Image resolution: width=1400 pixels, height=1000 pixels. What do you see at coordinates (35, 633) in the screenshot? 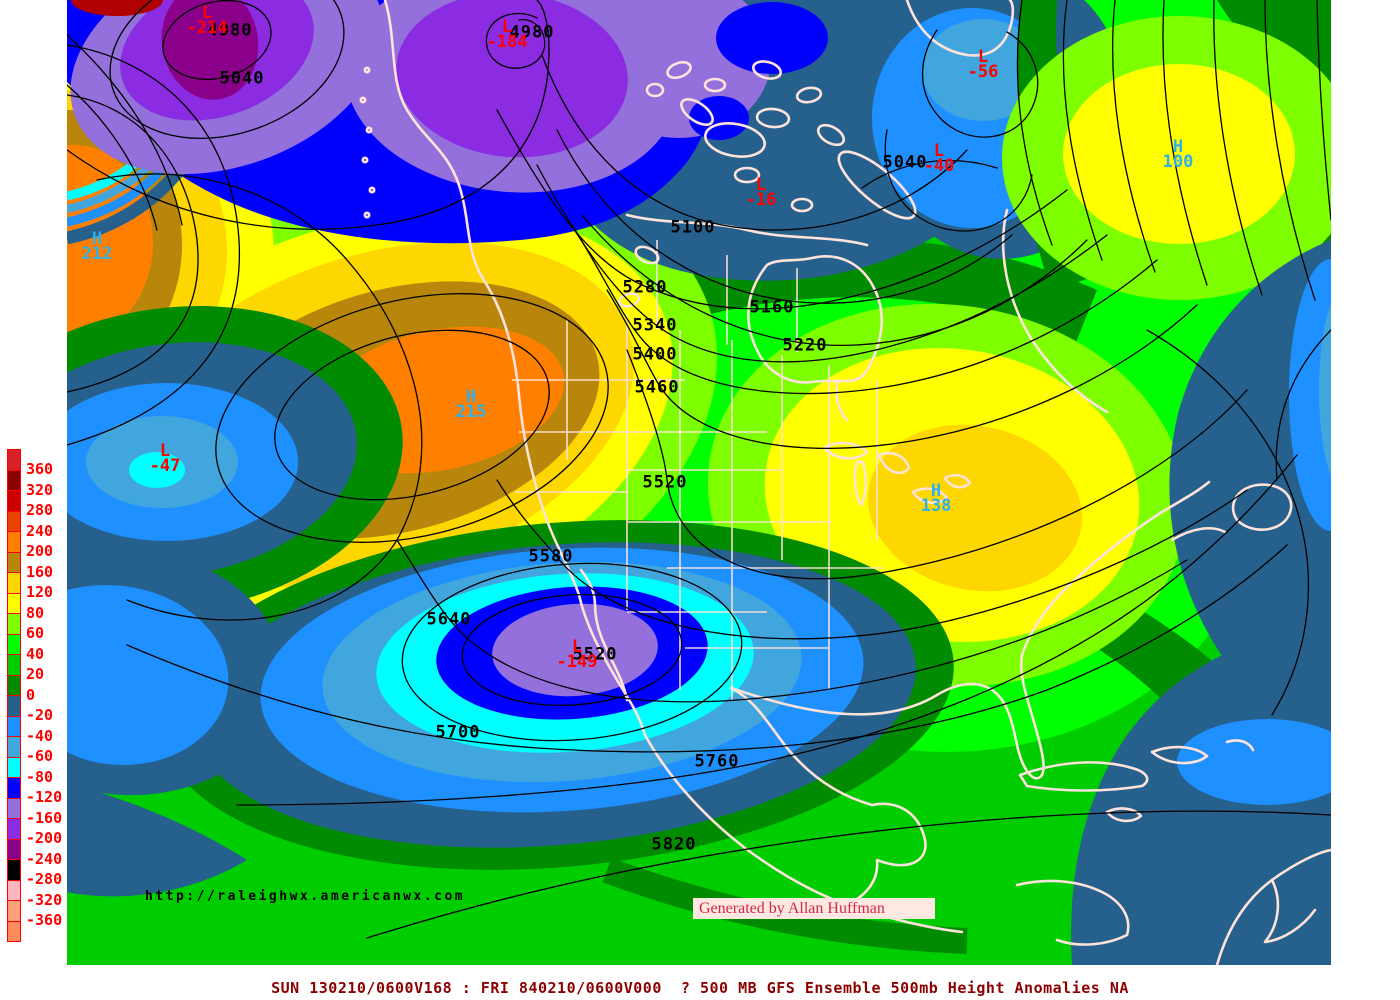
I see `colorbar-tick: 60` at bounding box center [35, 633].